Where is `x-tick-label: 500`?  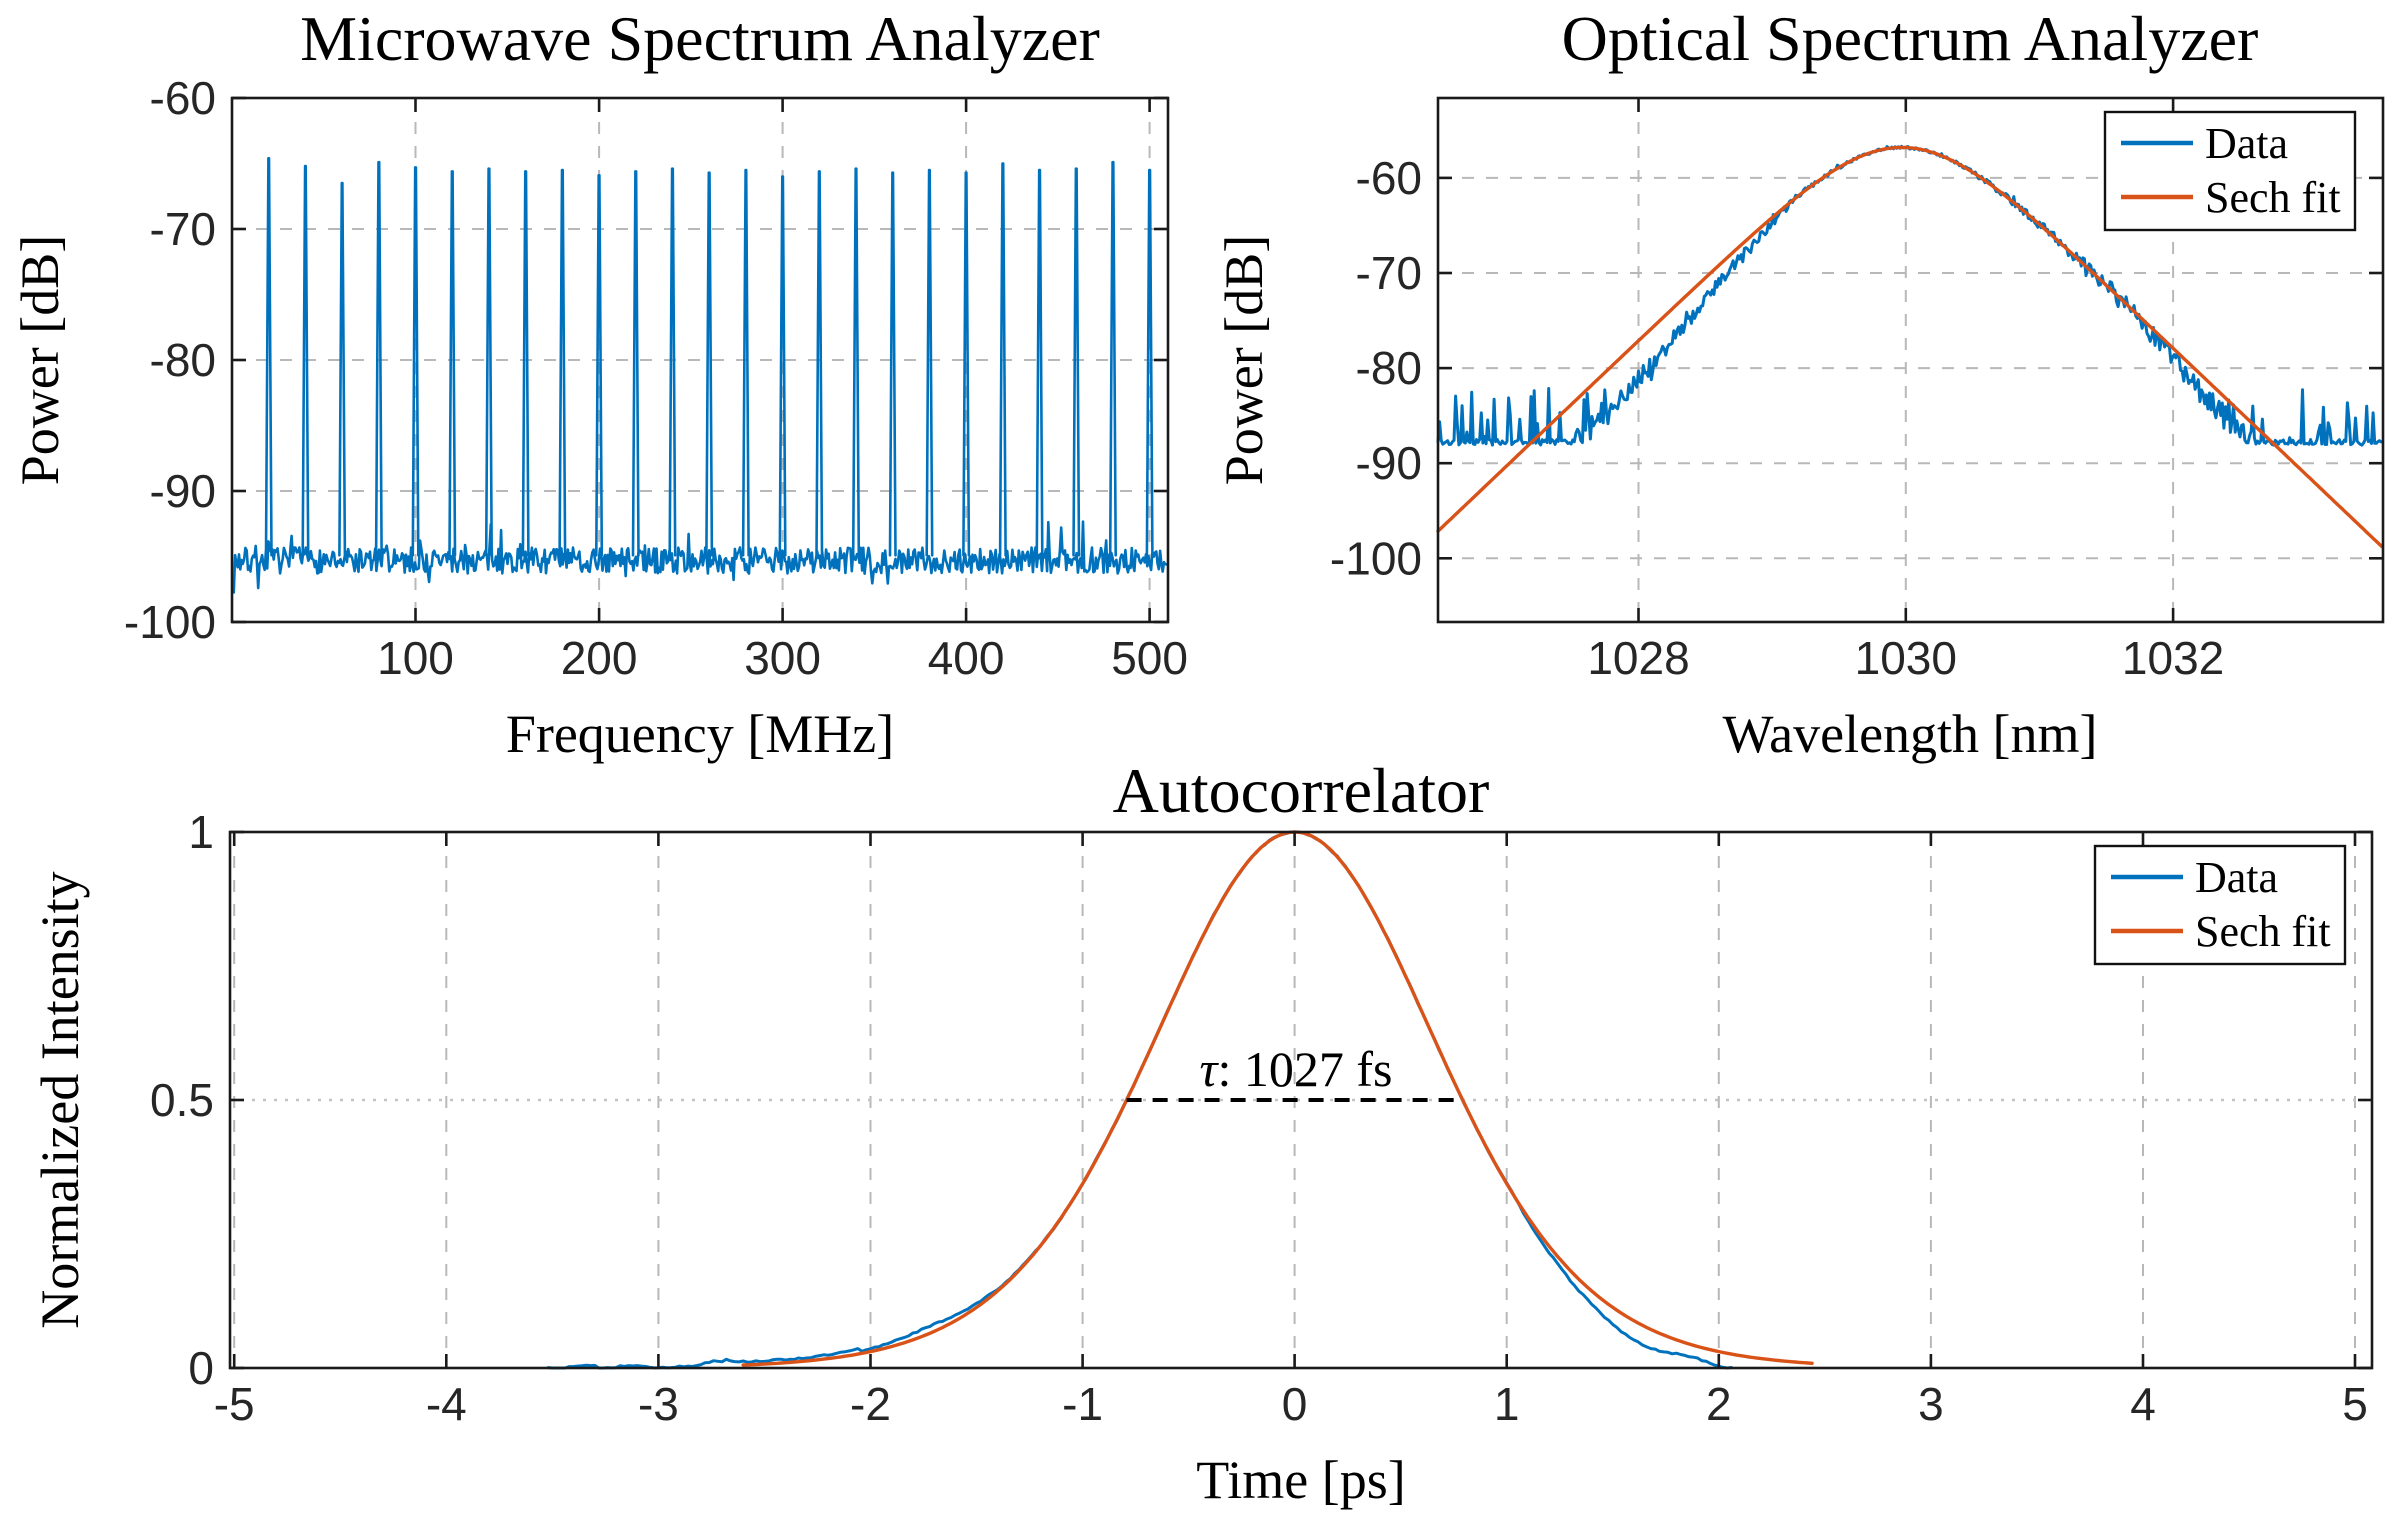
x-tick-label: 500 is located at coordinates (1149, 658).